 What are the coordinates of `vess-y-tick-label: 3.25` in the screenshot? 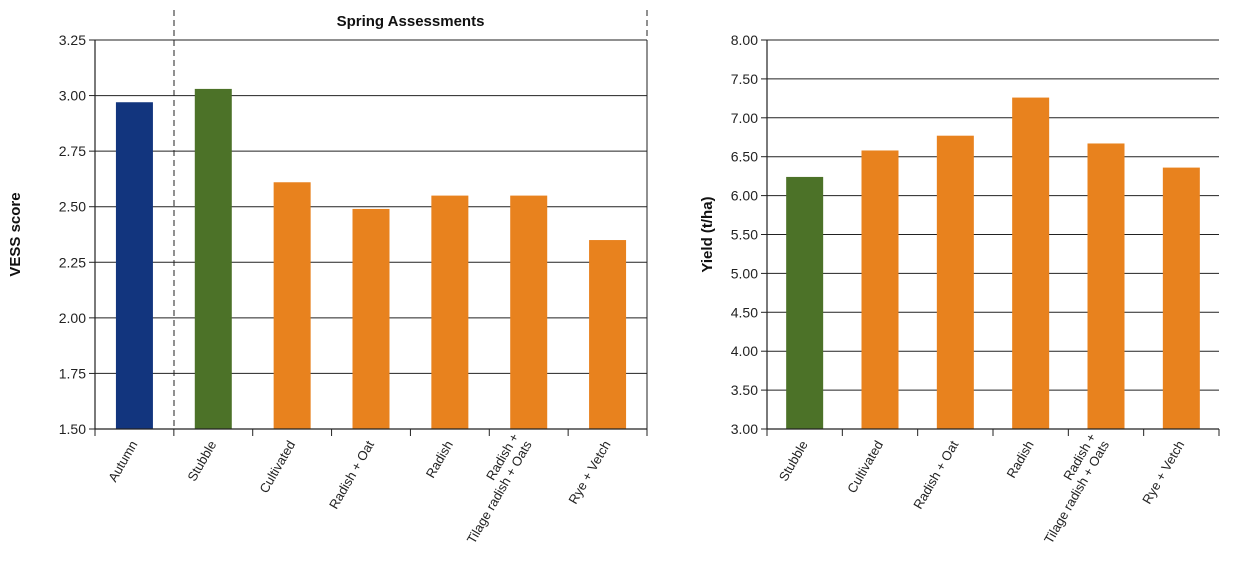 It's located at (72, 40).